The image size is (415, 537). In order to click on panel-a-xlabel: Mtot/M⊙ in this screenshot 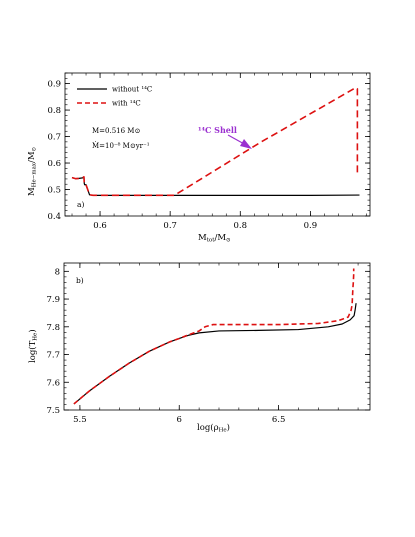, I will do `click(214, 238)`.